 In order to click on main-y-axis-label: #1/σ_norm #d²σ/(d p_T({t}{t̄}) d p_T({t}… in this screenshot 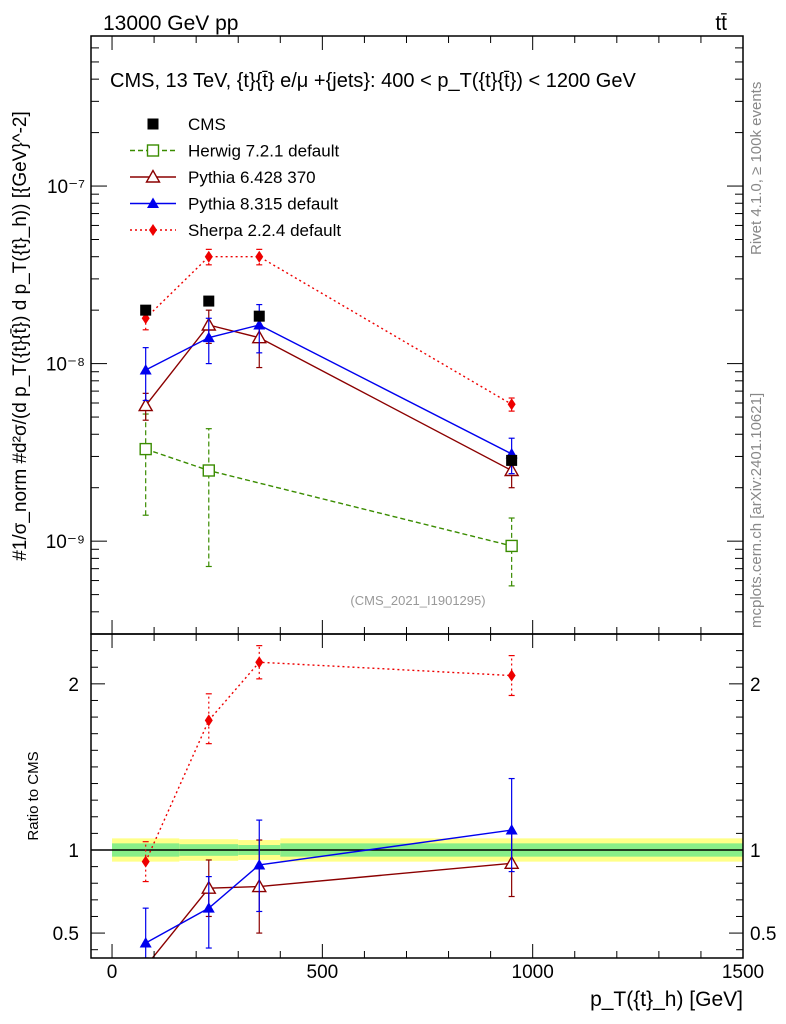, I will do `click(20, 336)`.